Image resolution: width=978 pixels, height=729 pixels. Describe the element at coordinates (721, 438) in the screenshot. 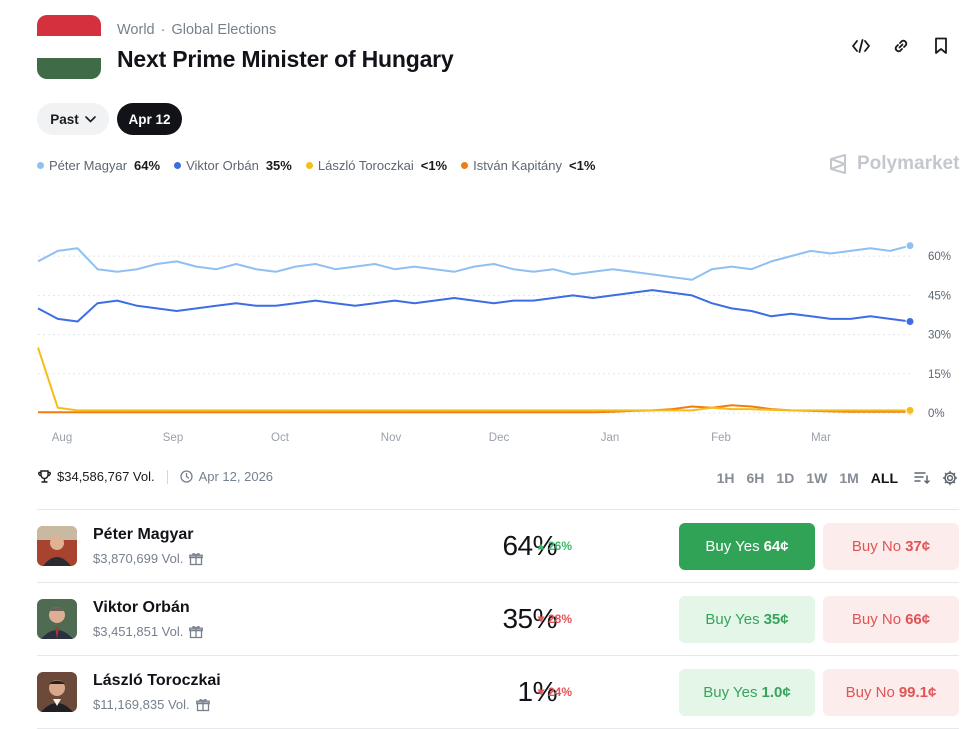

I see `x-tick-label: Feb` at that location.